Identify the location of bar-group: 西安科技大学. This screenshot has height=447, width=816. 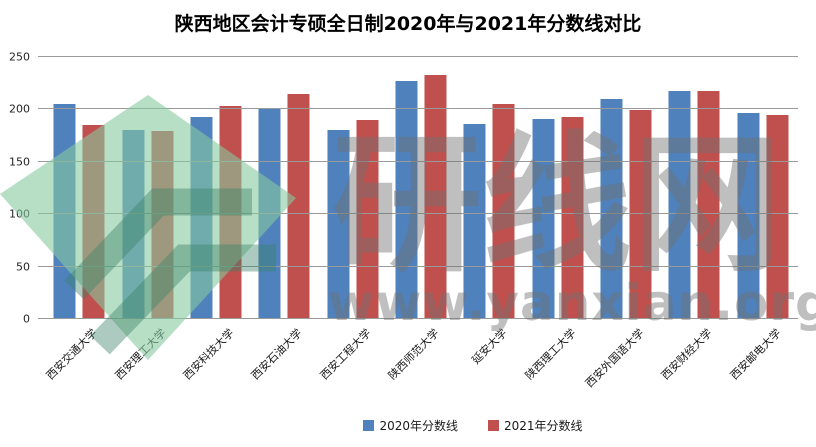
(216, 219).